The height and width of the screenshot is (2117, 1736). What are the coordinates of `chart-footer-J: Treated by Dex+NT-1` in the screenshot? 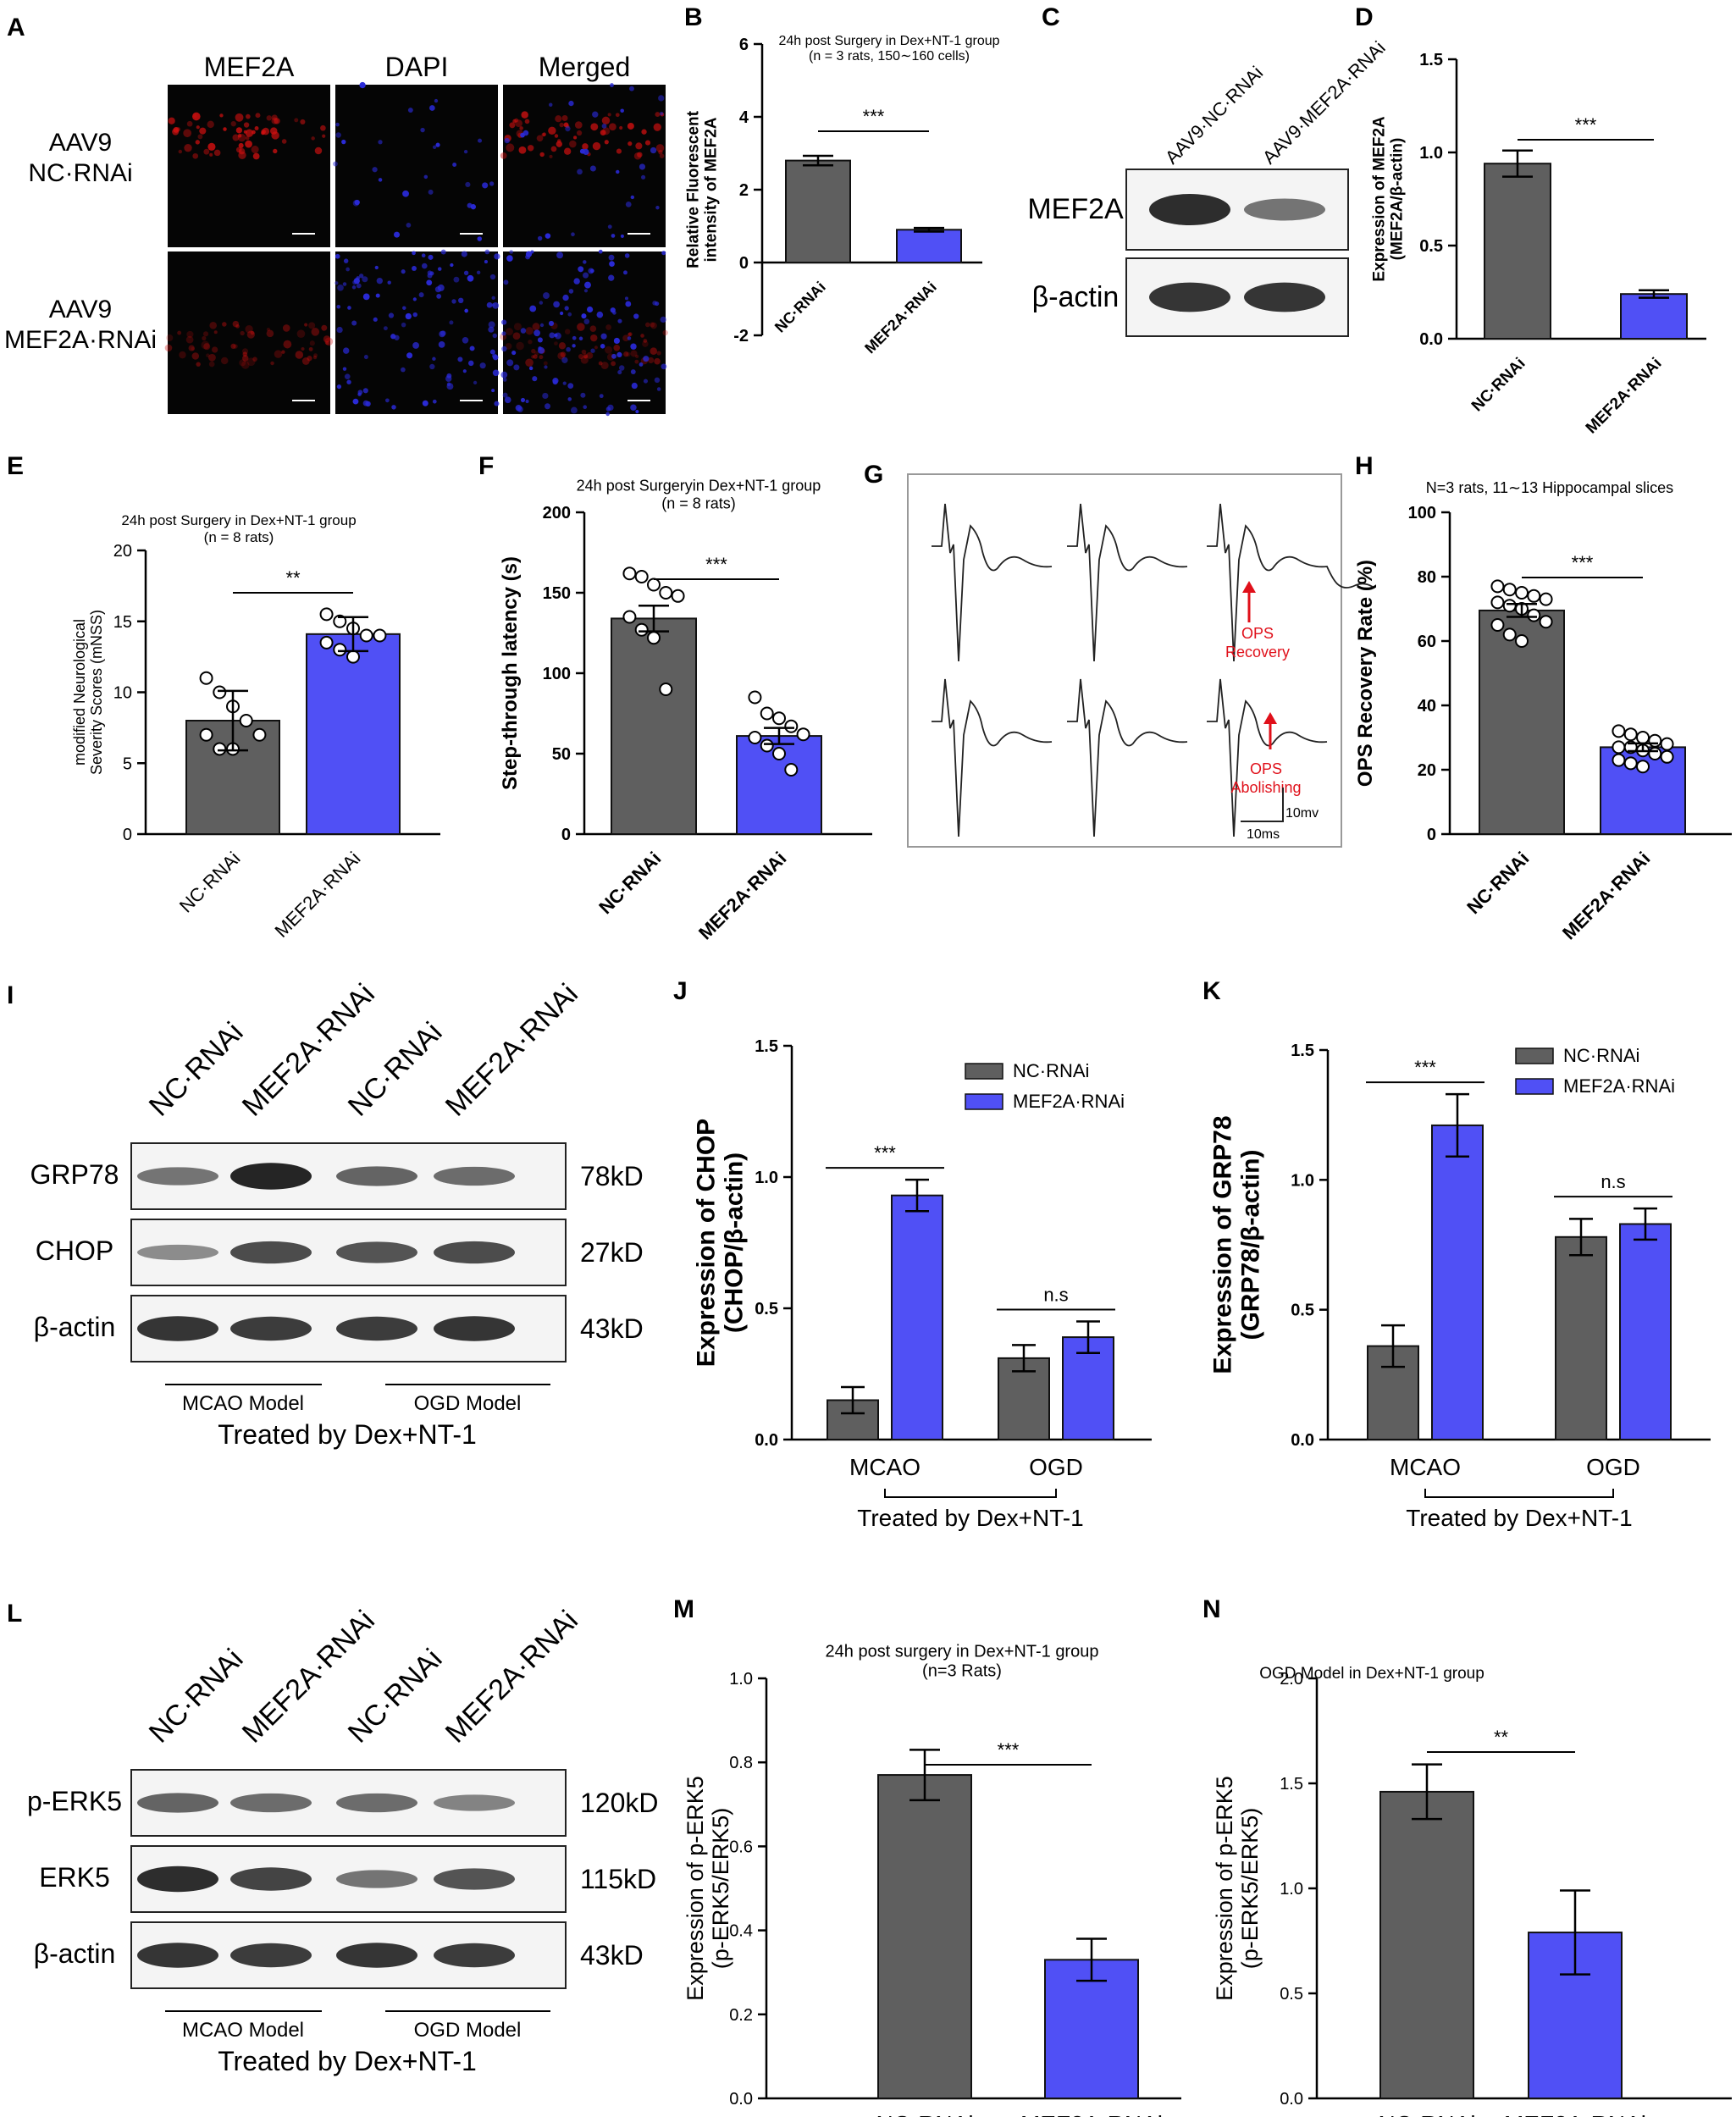 It's located at (970, 1518).